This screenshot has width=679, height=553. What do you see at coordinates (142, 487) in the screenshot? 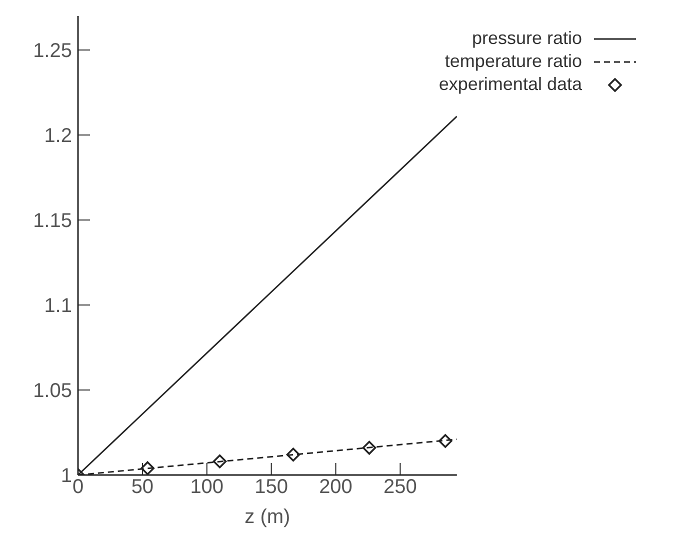
I see `x-tick-label: 50` at bounding box center [142, 487].